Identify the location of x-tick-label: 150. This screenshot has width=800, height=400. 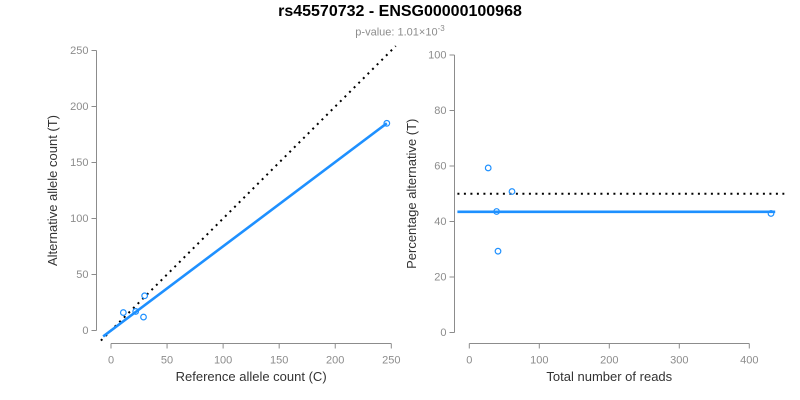
(279, 361).